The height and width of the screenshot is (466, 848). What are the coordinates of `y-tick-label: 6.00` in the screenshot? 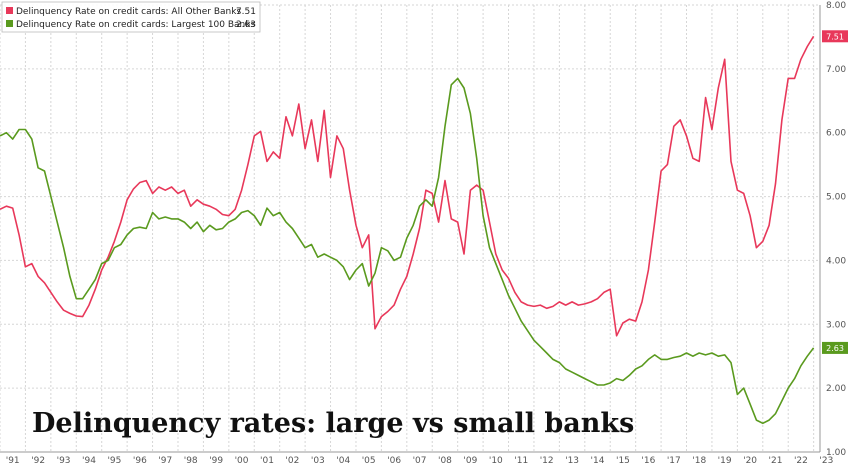 It's located at (836, 134).